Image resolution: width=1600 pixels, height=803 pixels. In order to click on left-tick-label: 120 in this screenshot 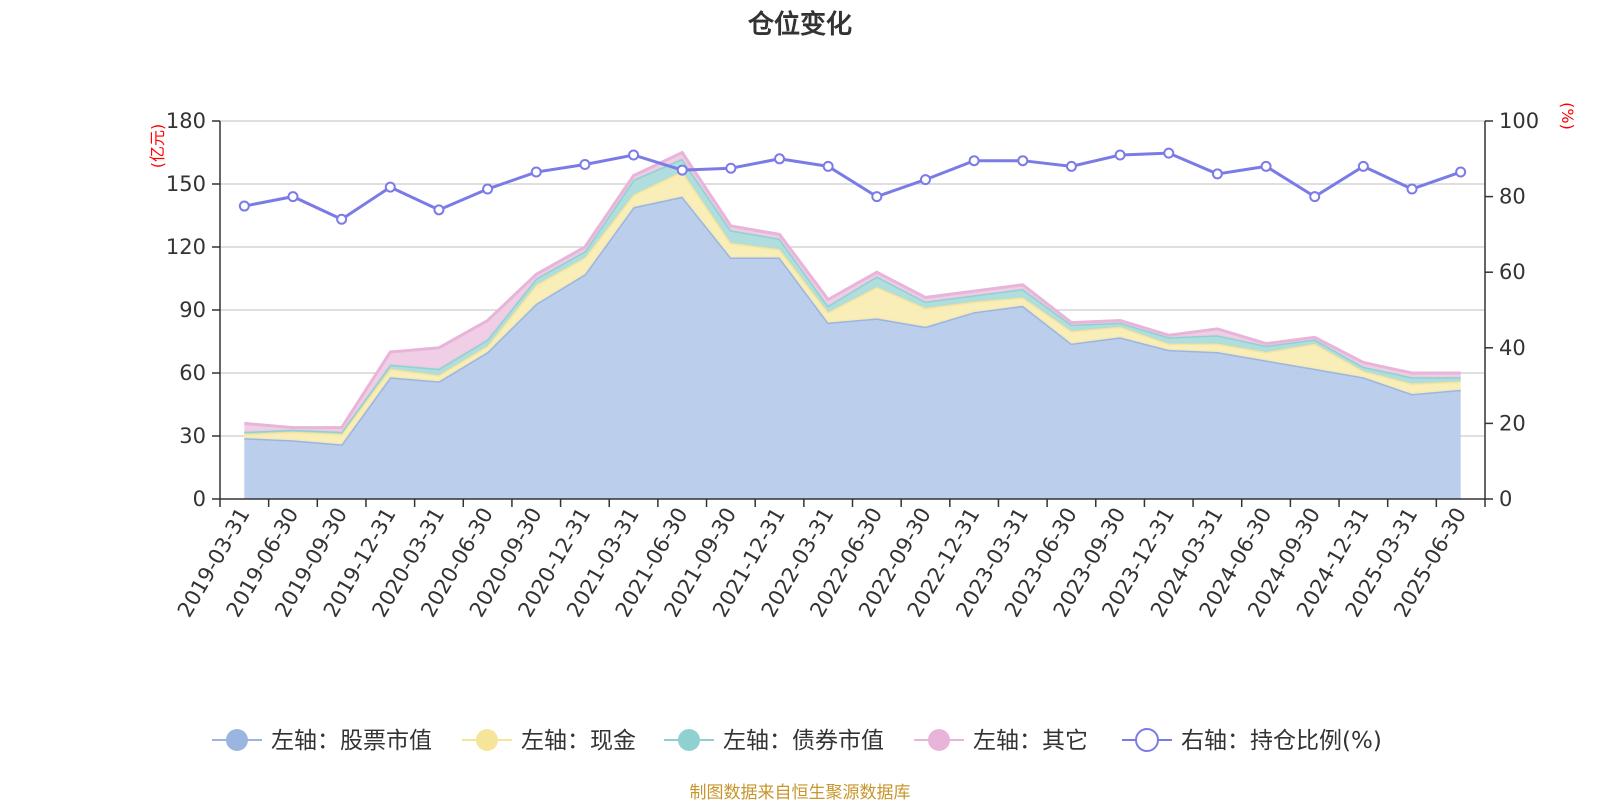, I will do `click(186, 247)`.